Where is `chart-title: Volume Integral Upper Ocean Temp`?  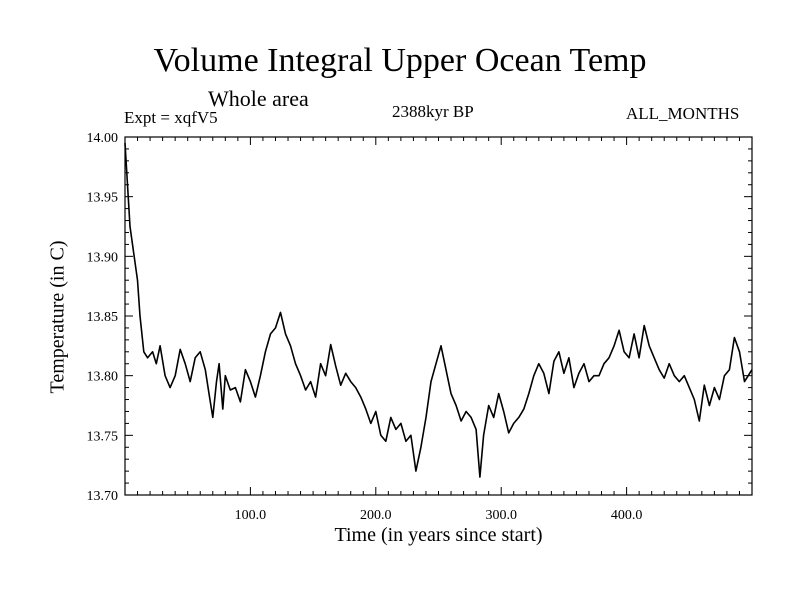
chart-title: Volume Integral Upper Ocean Temp is located at coordinates (400, 60).